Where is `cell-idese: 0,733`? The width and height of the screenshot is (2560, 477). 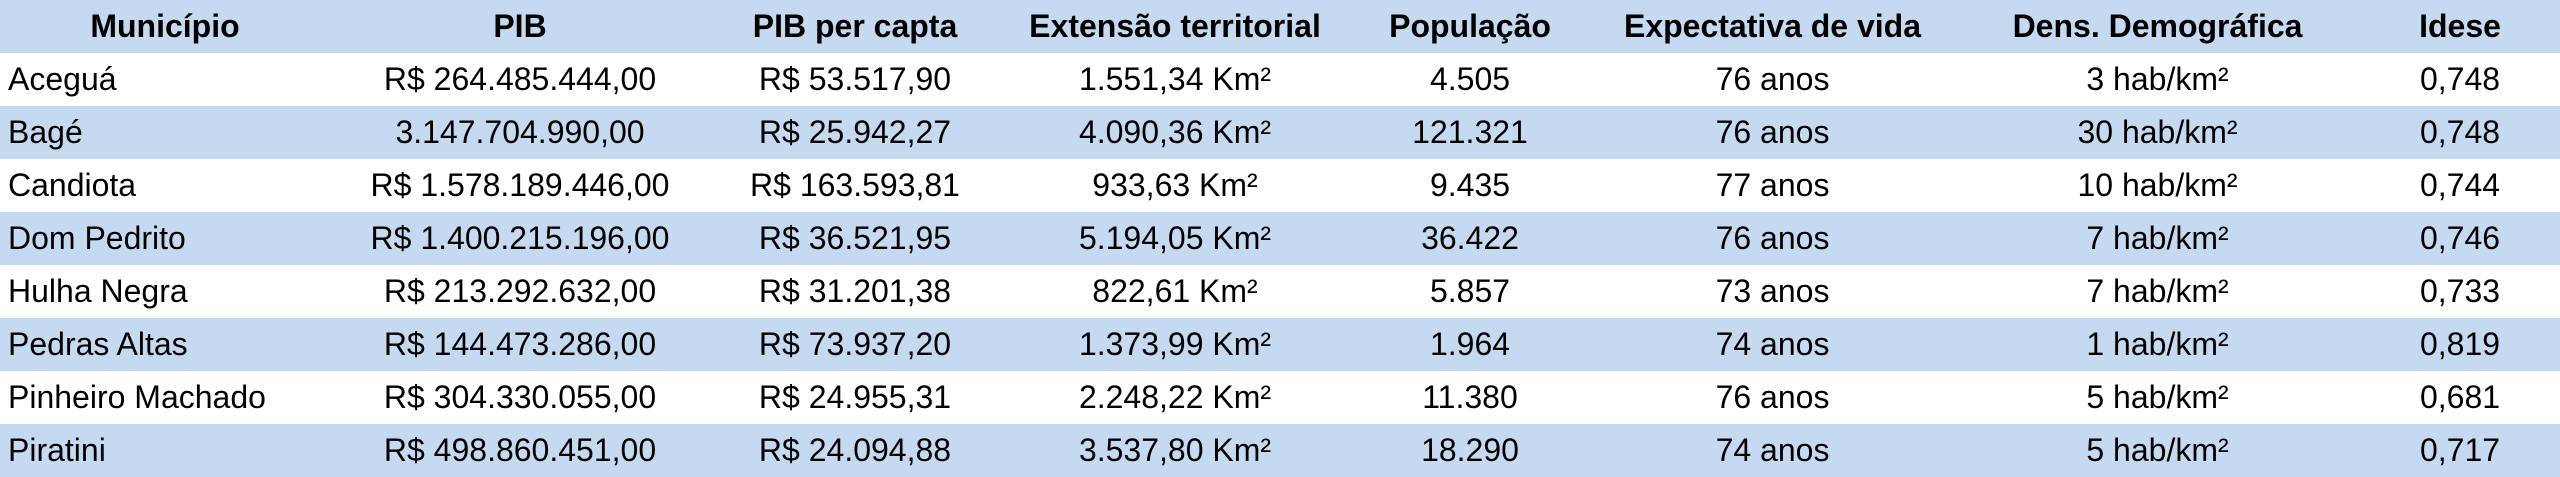 cell-idese: 0,733 is located at coordinates (2460, 291).